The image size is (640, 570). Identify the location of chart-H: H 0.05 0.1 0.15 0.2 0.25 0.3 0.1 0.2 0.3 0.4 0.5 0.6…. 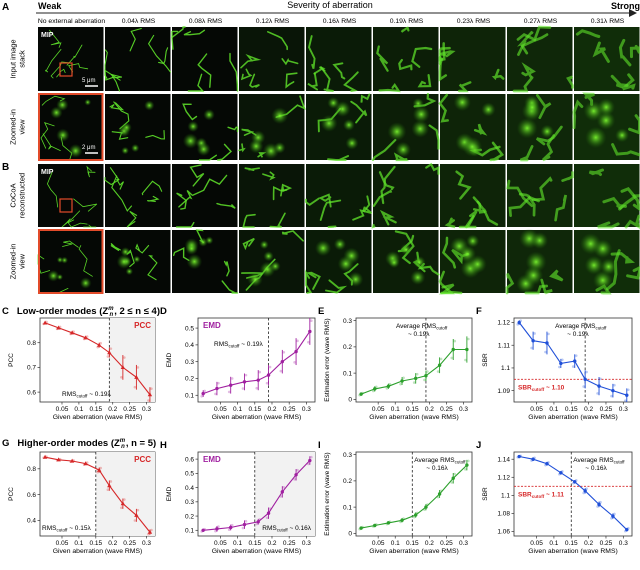
(238, 497).